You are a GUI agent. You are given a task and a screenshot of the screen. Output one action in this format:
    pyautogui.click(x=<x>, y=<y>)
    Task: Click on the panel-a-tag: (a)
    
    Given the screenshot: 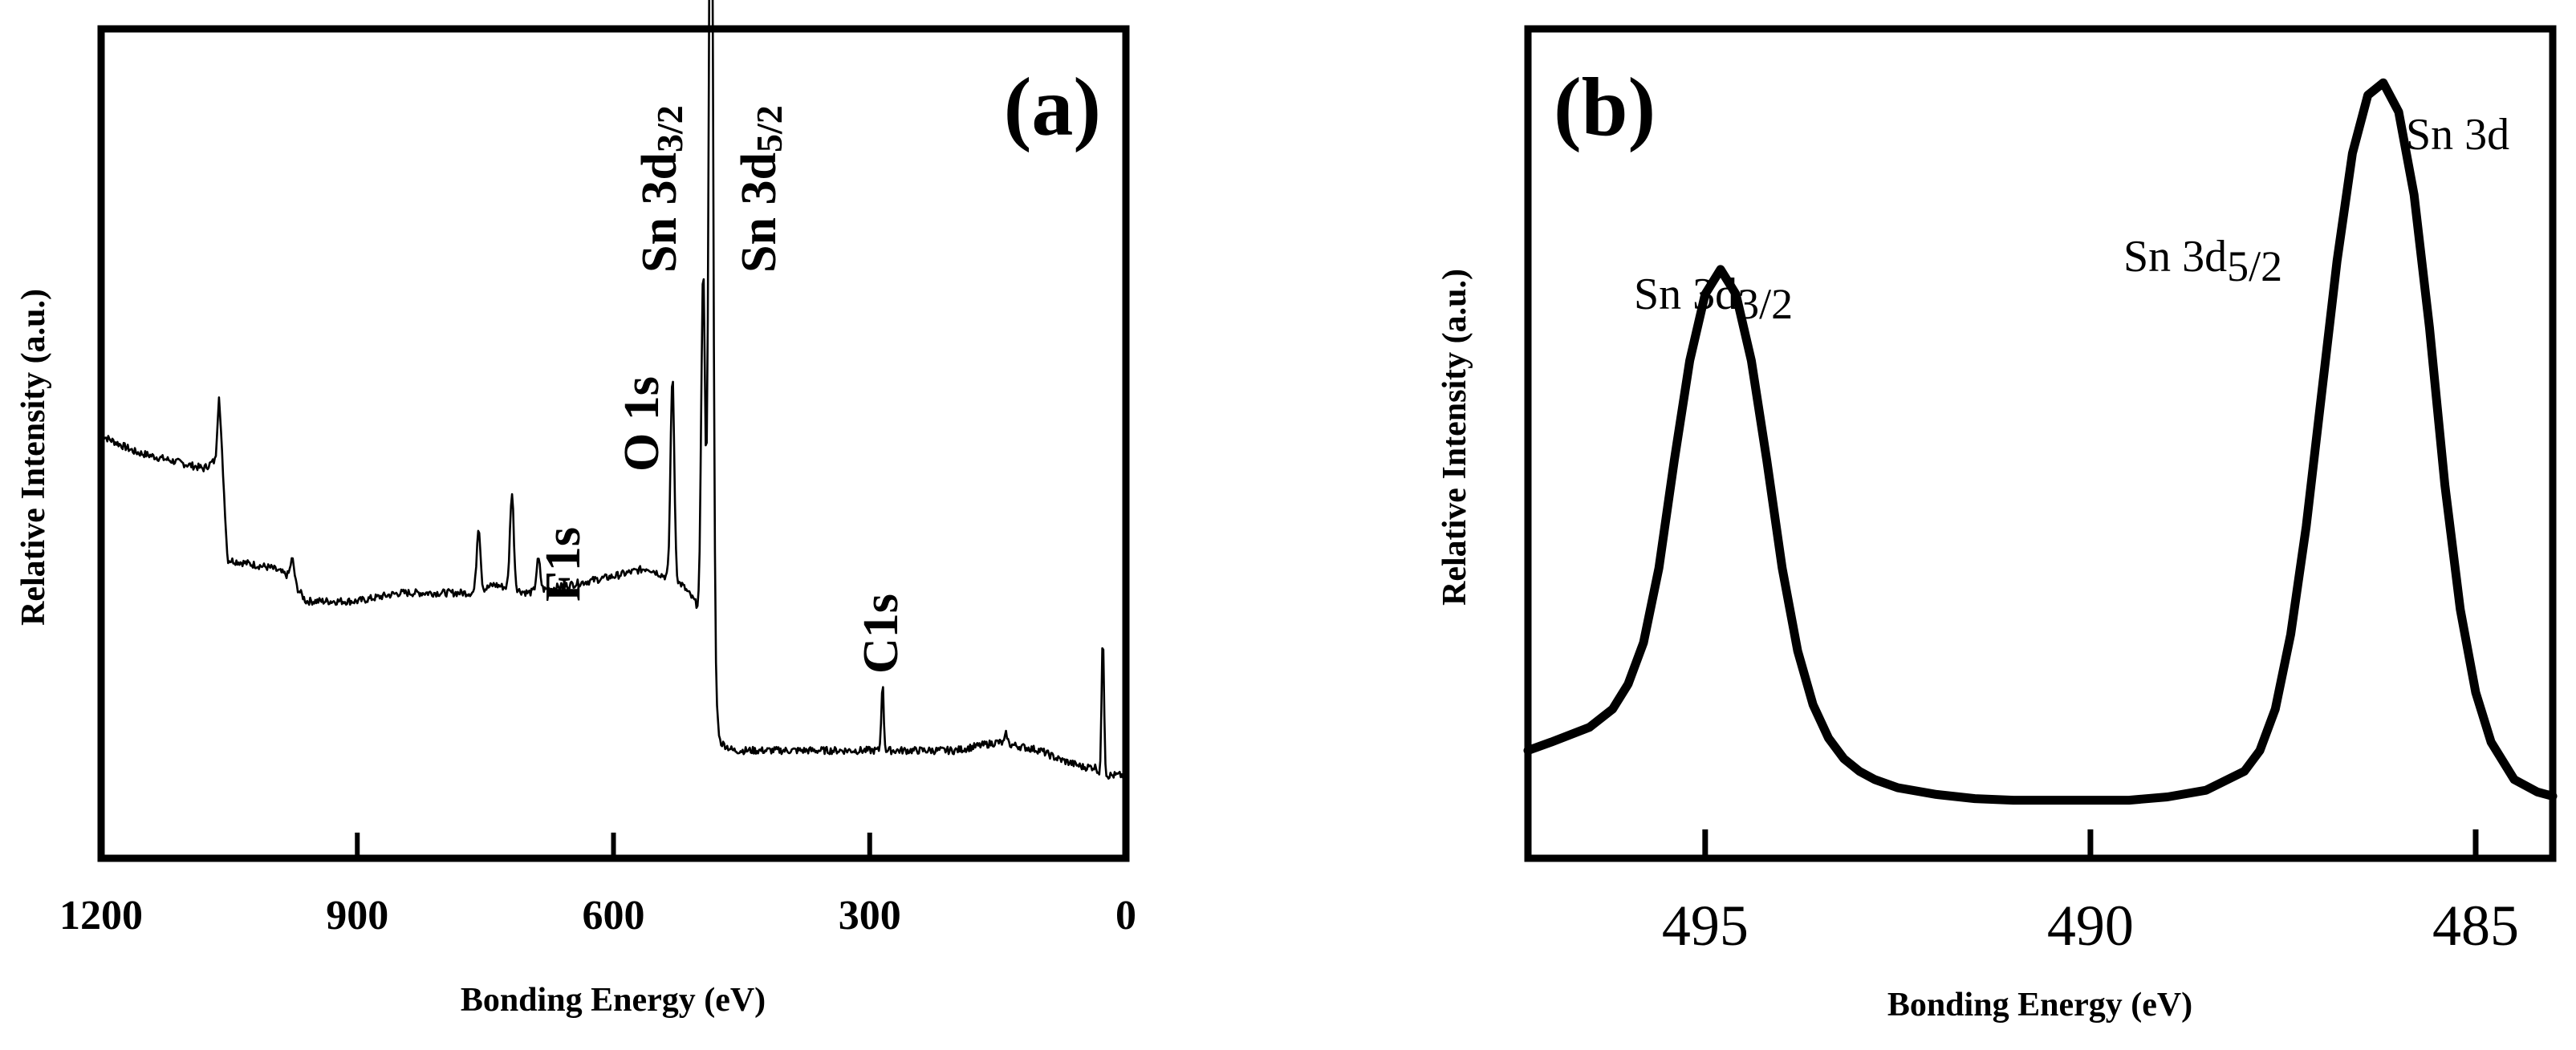 What is the action you would take?
    pyautogui.click(x=1052, y=107)
    